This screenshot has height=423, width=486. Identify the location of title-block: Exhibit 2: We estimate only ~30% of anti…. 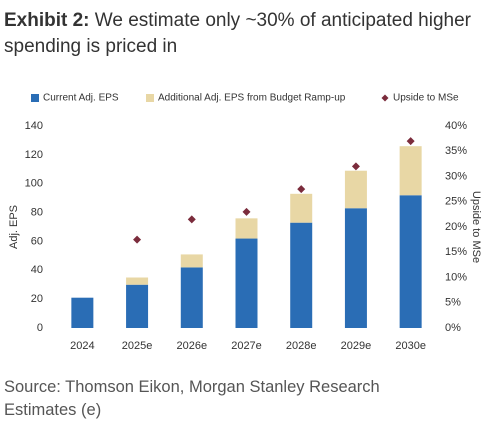
(242, 34).